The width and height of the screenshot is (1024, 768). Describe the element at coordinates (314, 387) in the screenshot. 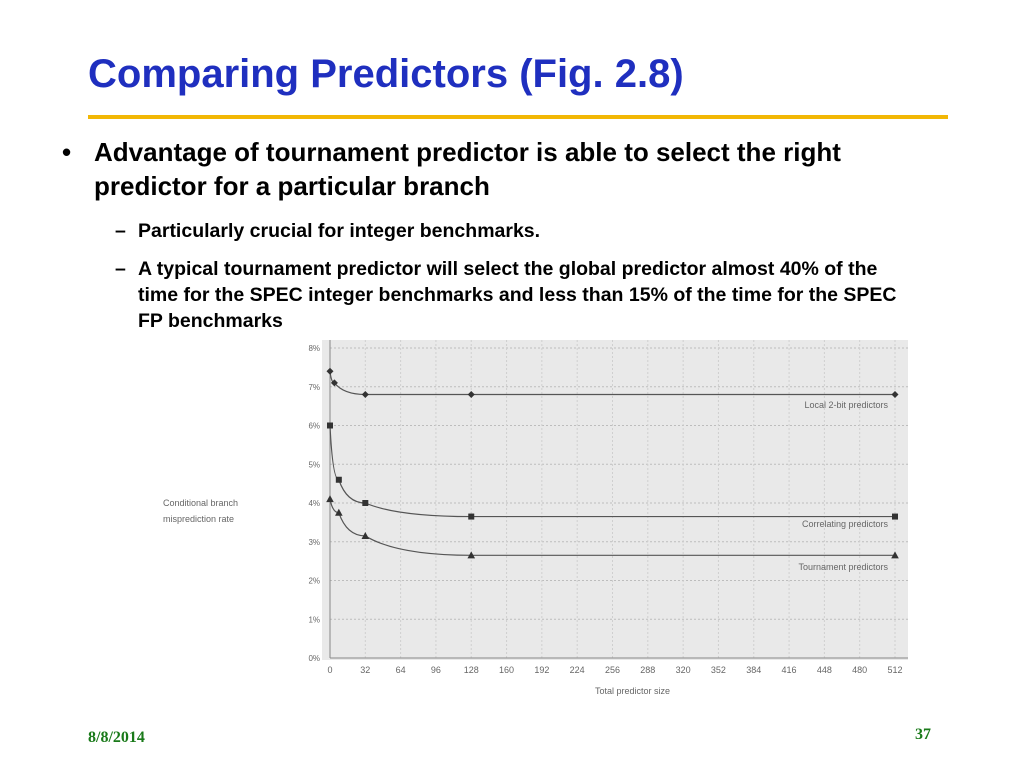

I see `y-tick-label: 7%` at that location.